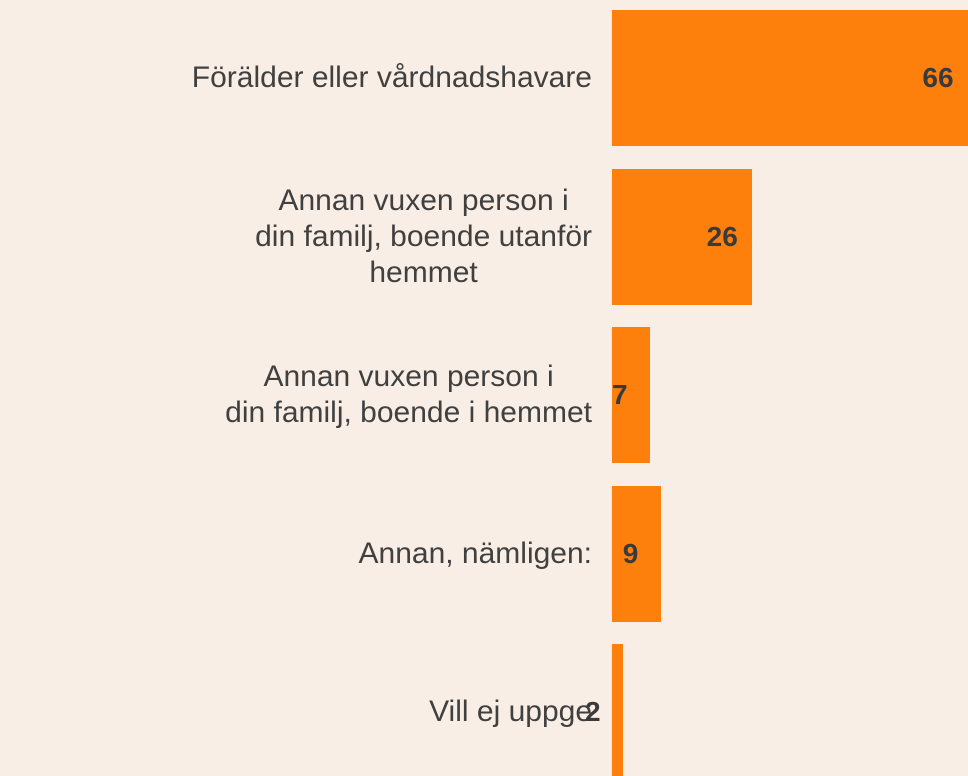  I want to click on value-label: 9, so click(631, 554).